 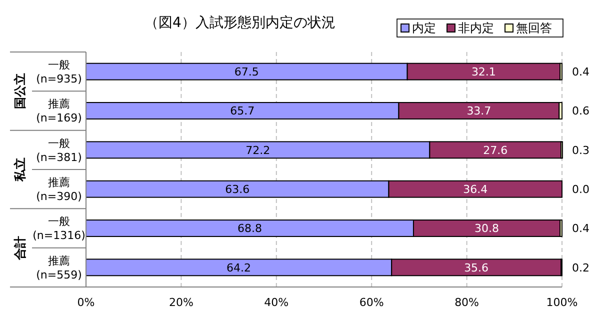 What do you see at coordinates (487, 229) in the screenshot?
I see `data-label: 30.8` at bounding box center [487, 229].